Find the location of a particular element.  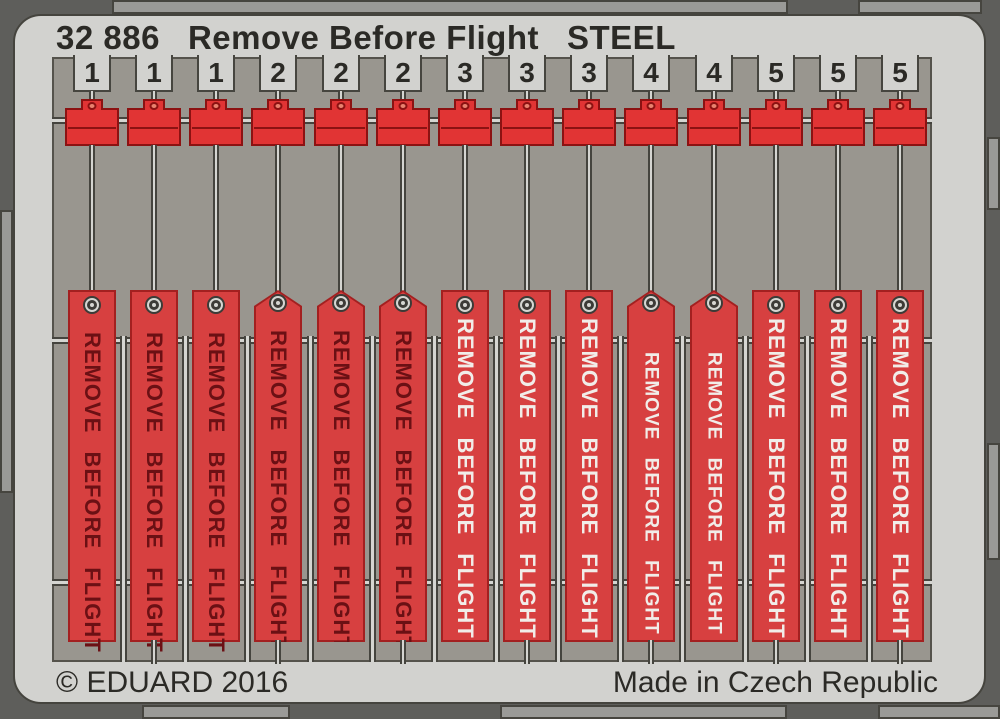

fret-rail-top is located at coordinates (492, 120).